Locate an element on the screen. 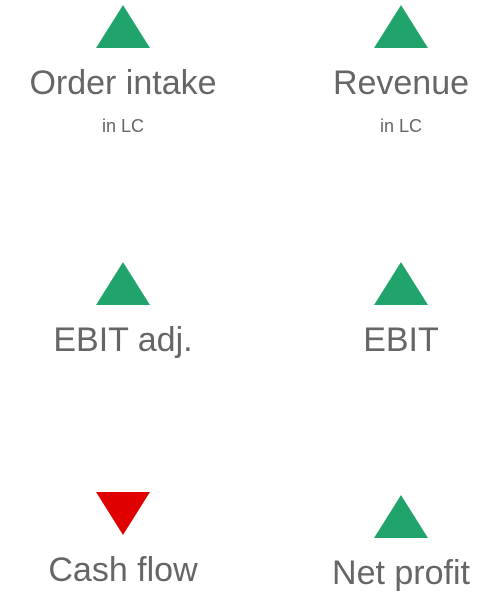  kpi-label: Revenue is located at coordinates (401, 83).